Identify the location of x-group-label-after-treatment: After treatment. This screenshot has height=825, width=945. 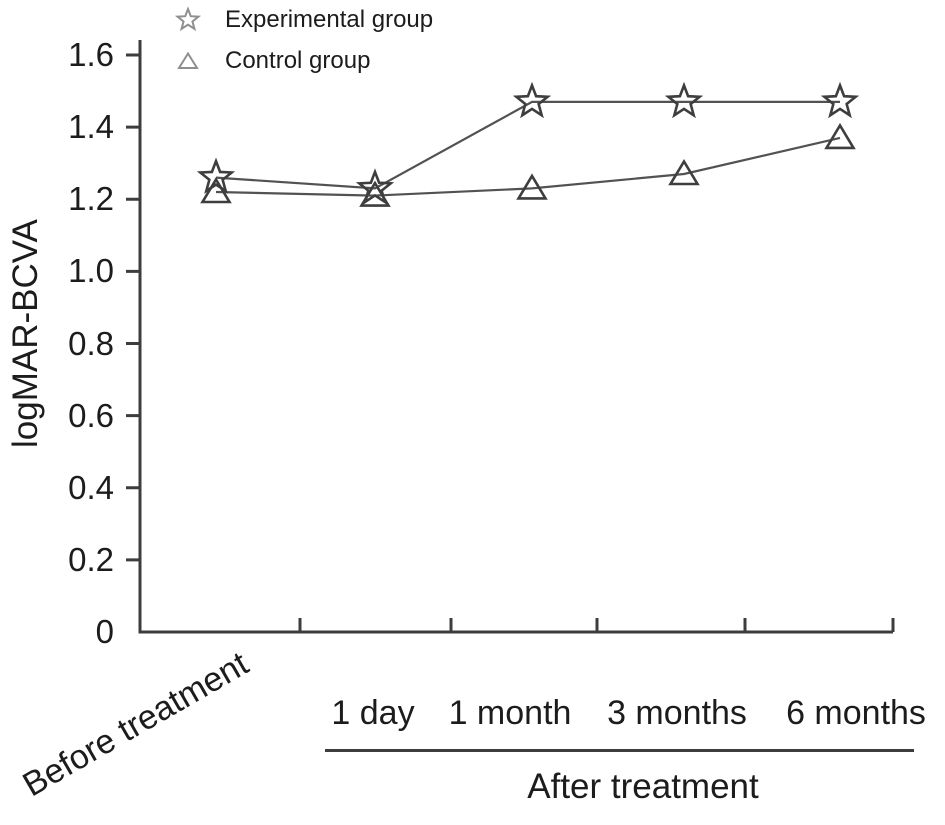
(643, 786).